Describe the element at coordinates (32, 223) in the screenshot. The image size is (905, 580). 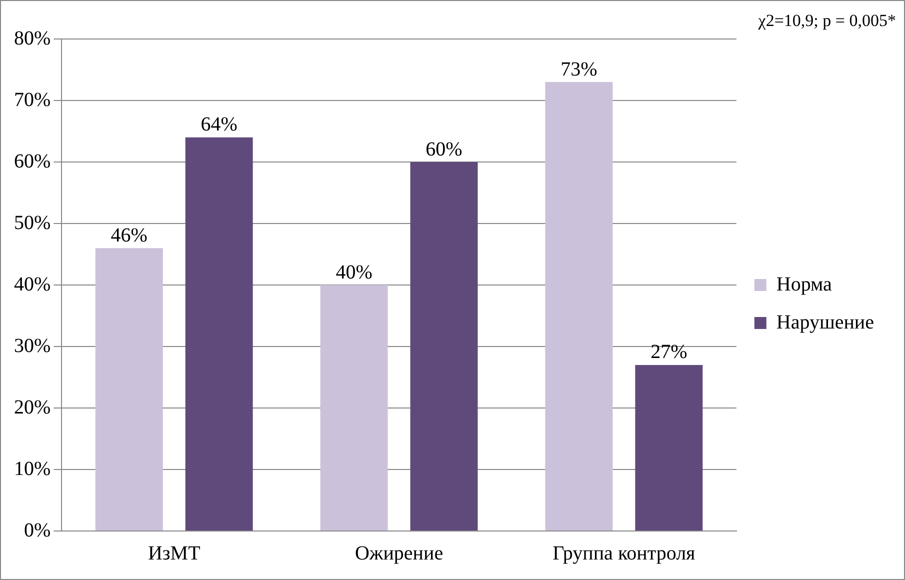
I see `y-tick-label: 50%` at that location.